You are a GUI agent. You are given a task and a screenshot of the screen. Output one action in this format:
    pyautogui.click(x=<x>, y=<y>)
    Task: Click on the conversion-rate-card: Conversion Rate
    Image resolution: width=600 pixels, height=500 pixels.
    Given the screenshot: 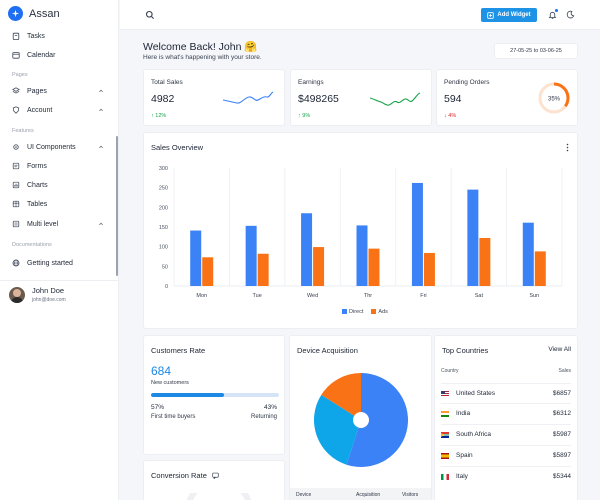 What is the action you would take?
    pyautogui.click(x=214, y=480)
    